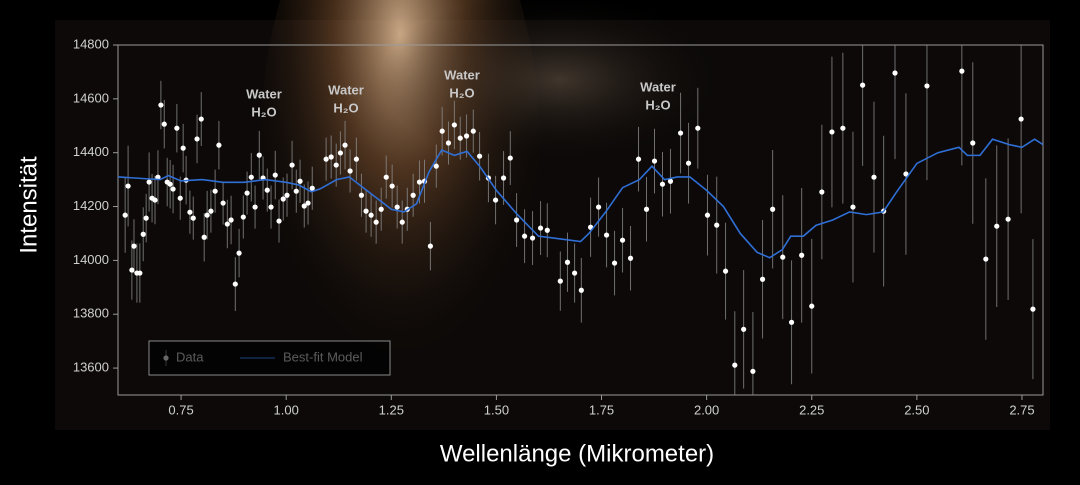  I want to click on x-tick-label: 2.50, so click(916, 409).